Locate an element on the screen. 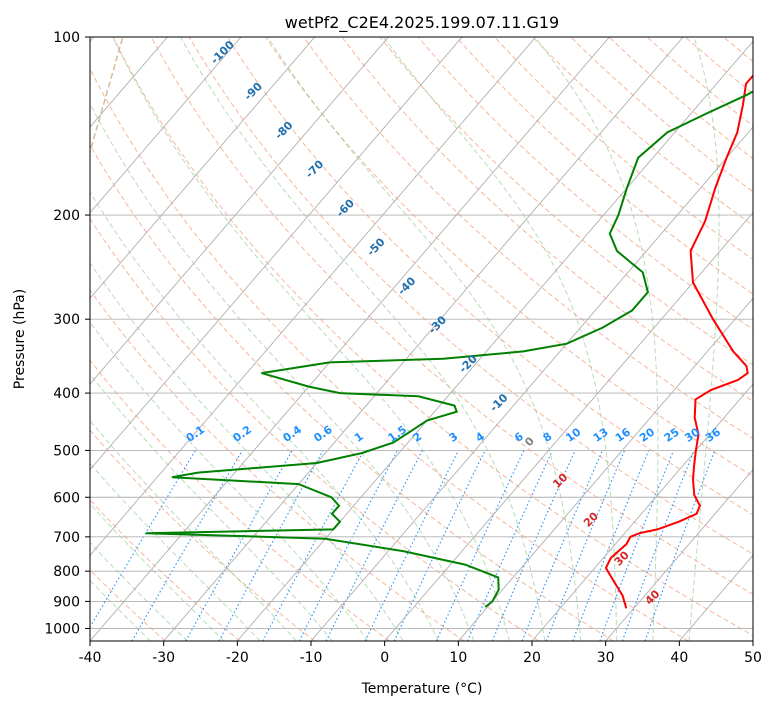 This screenshot has width=775, height=712. y-tick-label: 1000 is located at coordinates (62, 629).